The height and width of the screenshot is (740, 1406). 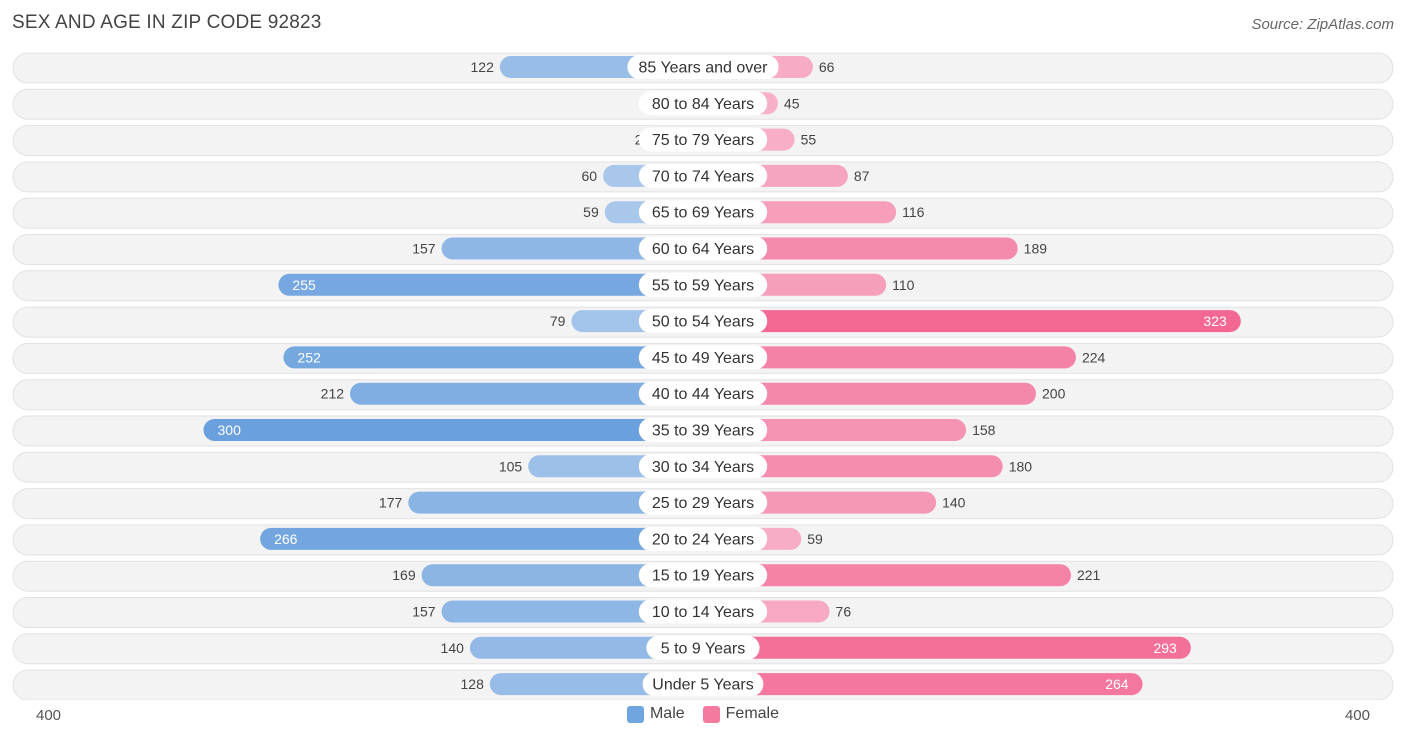 I want to click on category-label: 65 to 69 Years, so click(x=703, y=213).